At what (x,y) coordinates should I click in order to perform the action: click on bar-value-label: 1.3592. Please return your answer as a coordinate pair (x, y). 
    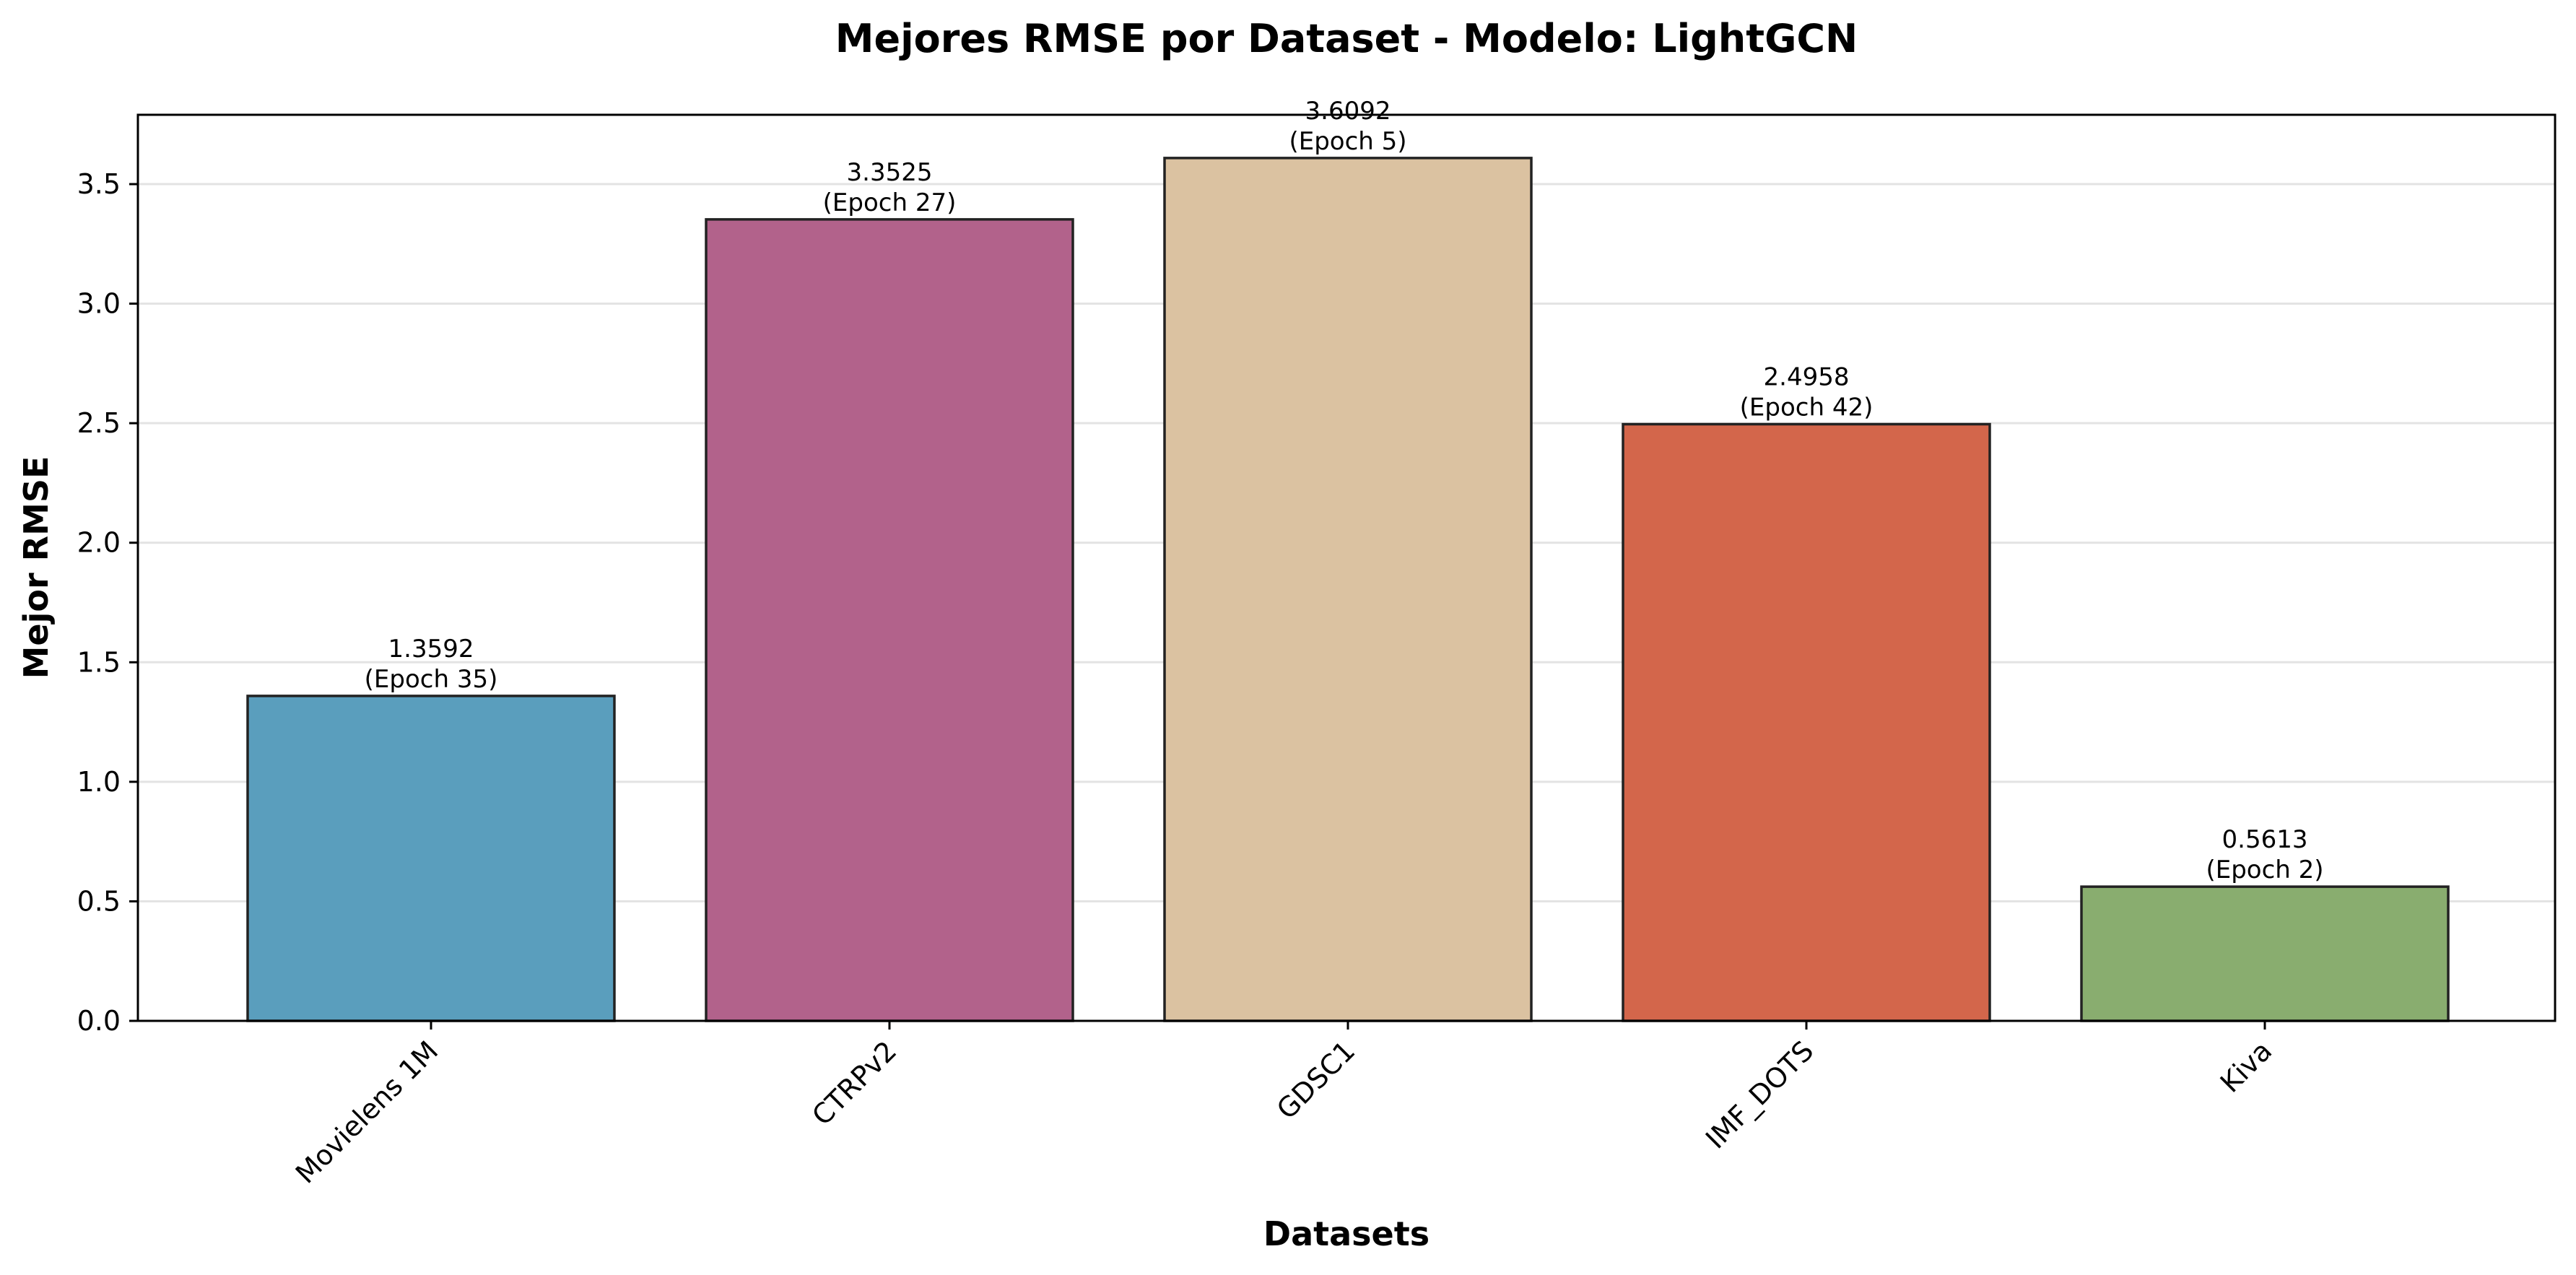
    Looking at the image, I should click on (431, 649).